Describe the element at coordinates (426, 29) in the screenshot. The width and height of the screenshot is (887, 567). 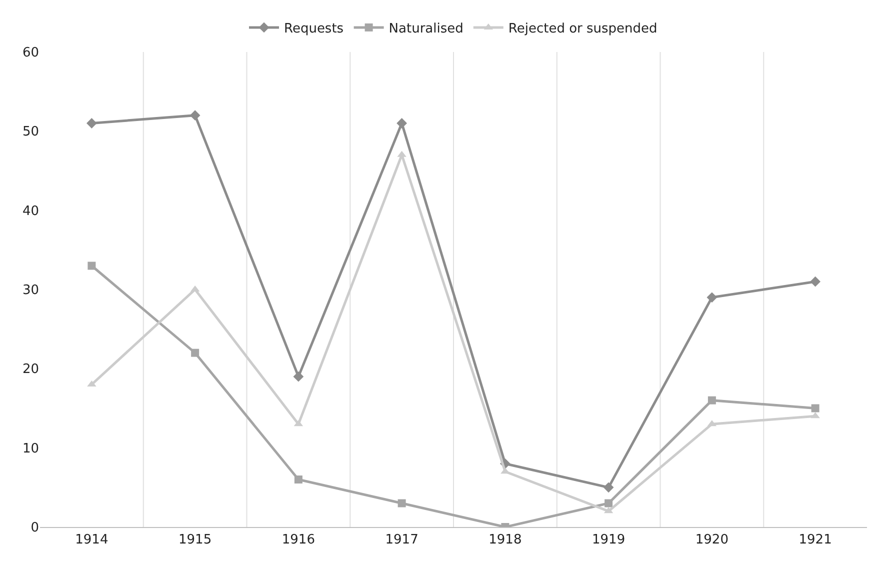
I see `legend-label: Naturalised` at that location.